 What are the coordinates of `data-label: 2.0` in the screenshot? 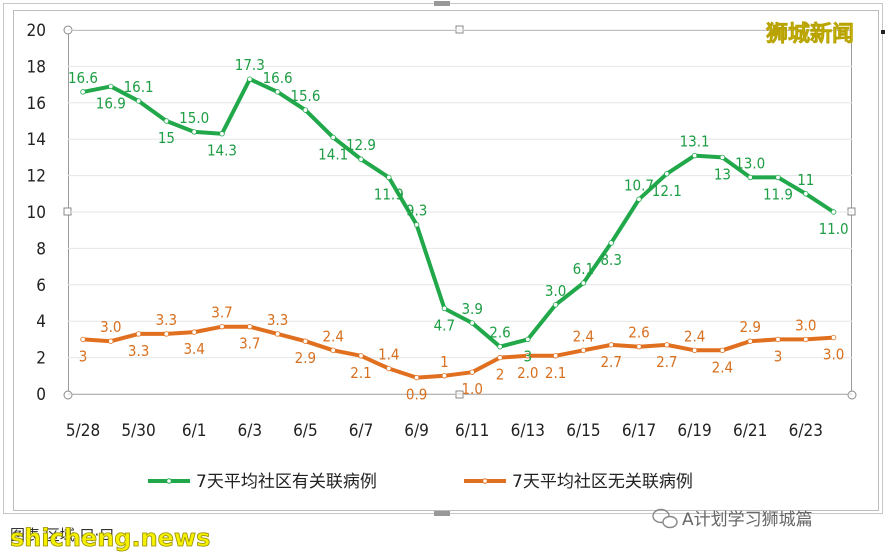 It's located at (527, 373).